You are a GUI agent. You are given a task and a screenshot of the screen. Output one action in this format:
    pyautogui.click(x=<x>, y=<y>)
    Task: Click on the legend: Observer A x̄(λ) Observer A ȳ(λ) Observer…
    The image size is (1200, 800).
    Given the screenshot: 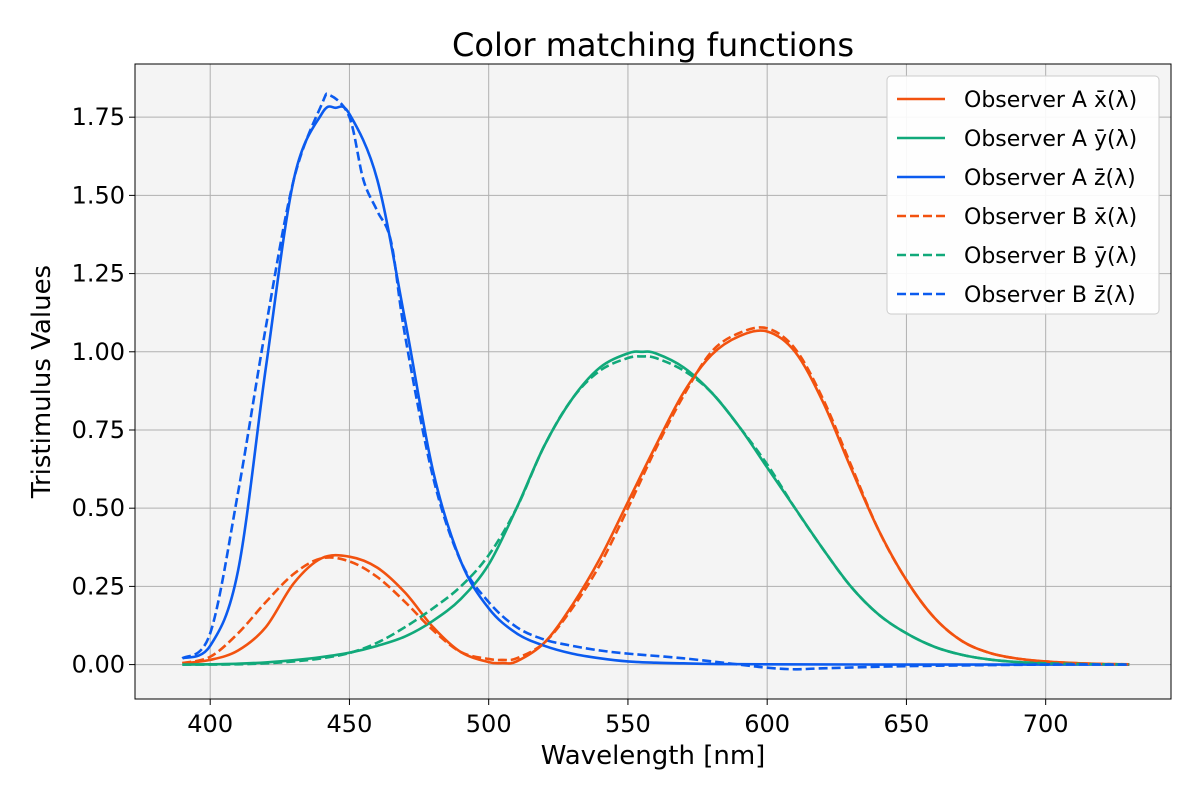 What is the action you would take?
    pyautogui.click(x=1023, y=195)
    